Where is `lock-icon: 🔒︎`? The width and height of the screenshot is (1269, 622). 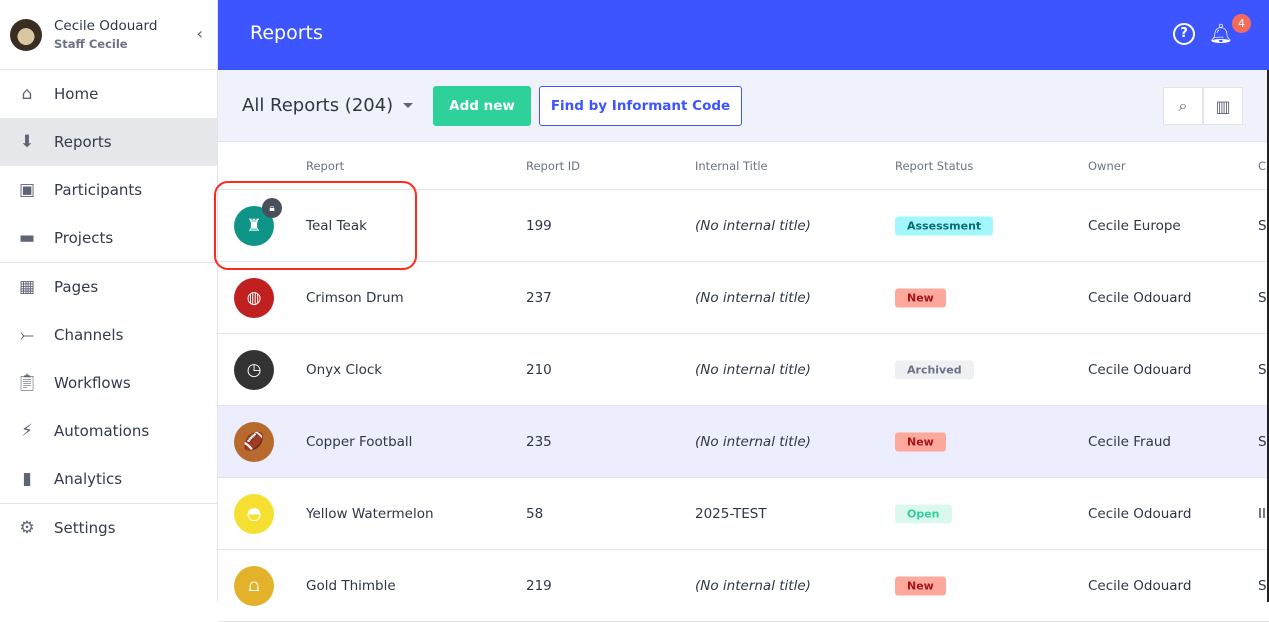 lock-icon: 🔒︎ is located at coordinates (272, 208).